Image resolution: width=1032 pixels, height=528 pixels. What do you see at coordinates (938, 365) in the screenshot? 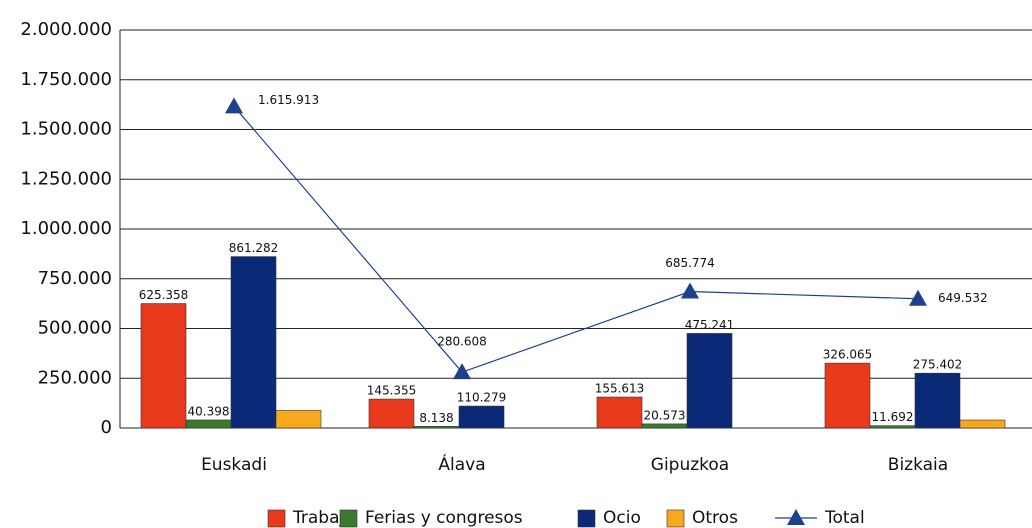
I see `data-label: 275.402` at bounding box center [938, 365].